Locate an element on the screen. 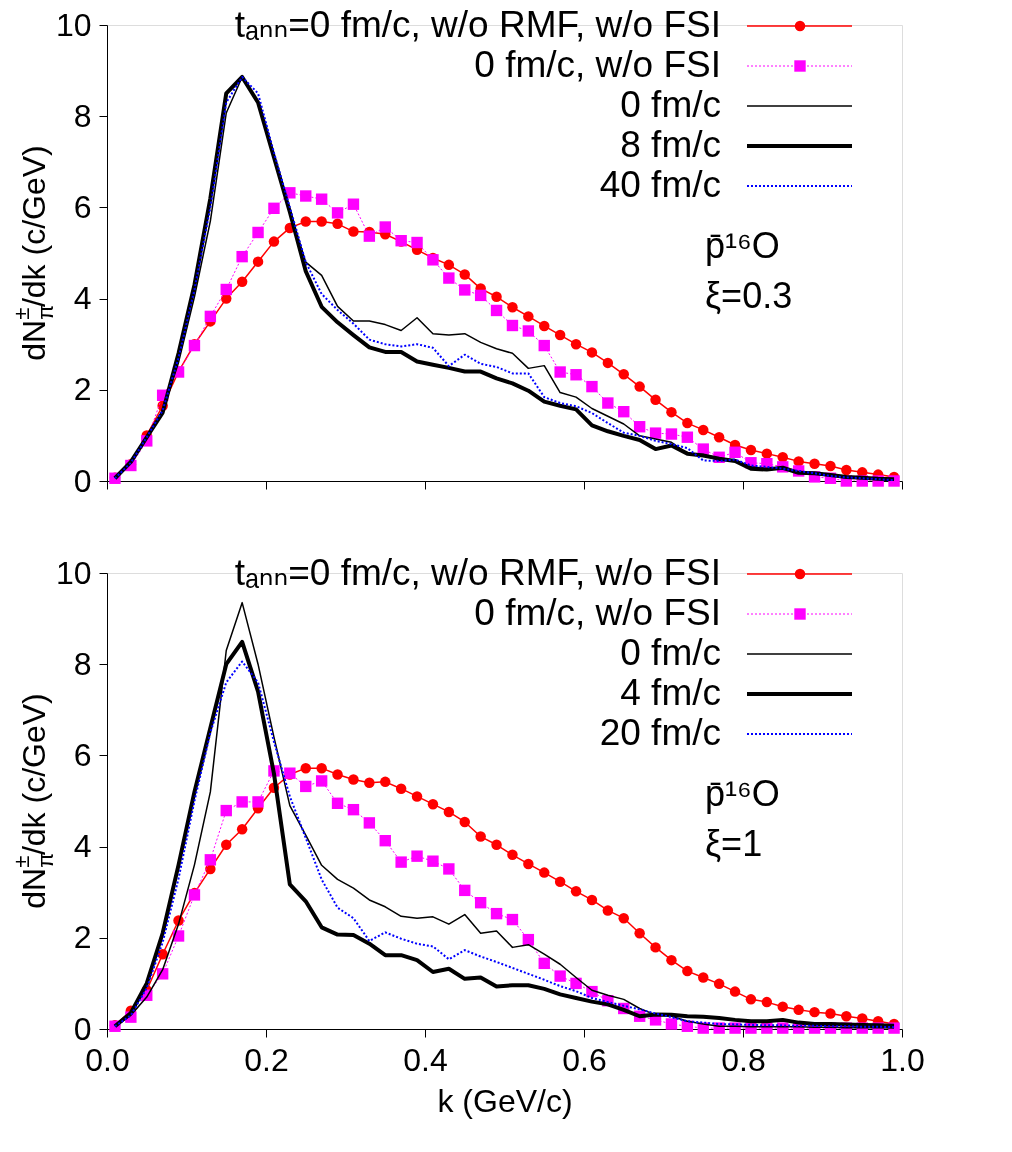 Image resolution: width=1012 pixels, height=1152 pixels. legend-label: 8 fm/c is located at coordinates (670, 144).